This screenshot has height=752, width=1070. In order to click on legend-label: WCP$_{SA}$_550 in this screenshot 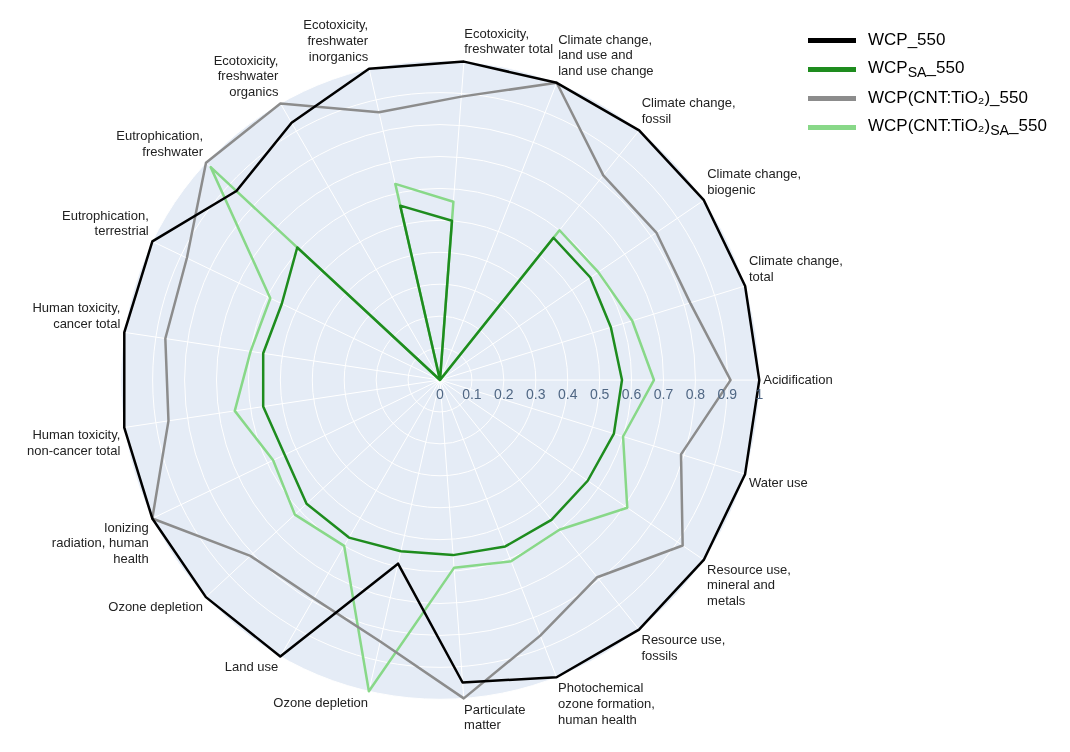, I will do `click(916, 69)`.